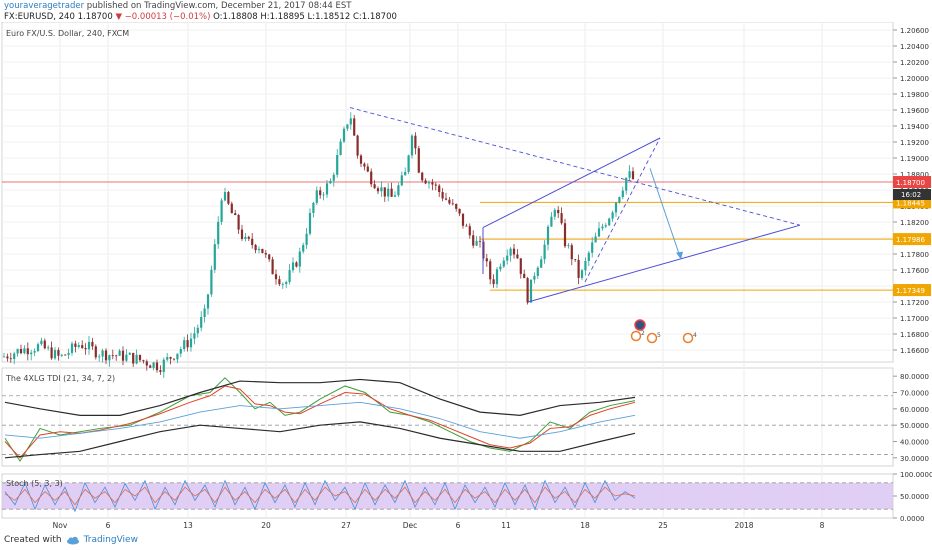 This screenshot has height=550, width=932. Describe the element at coordinates (916, 475) in the screenshot. I see `y-tick-label: 100.0000` at that location.